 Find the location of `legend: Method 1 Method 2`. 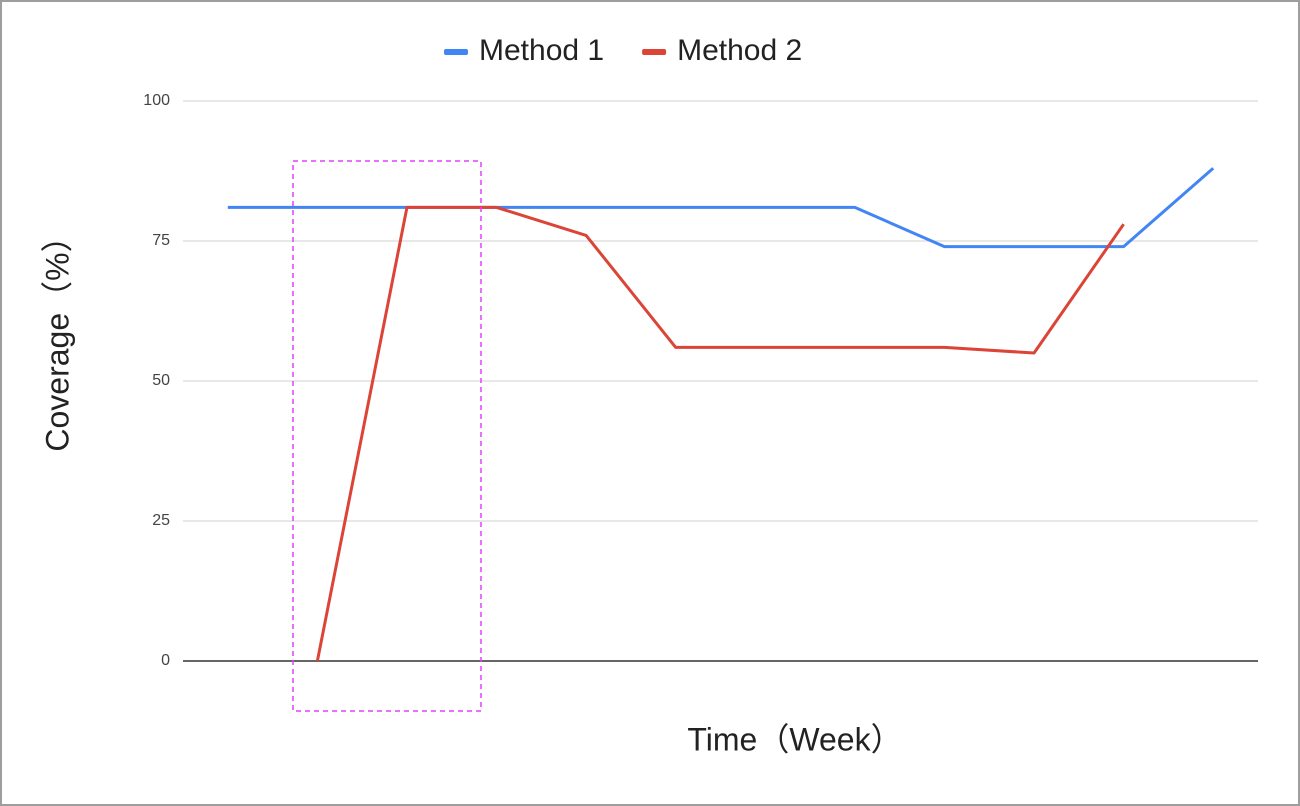

legend: Method 1 Method 2 is located at coordinates (623, 50).